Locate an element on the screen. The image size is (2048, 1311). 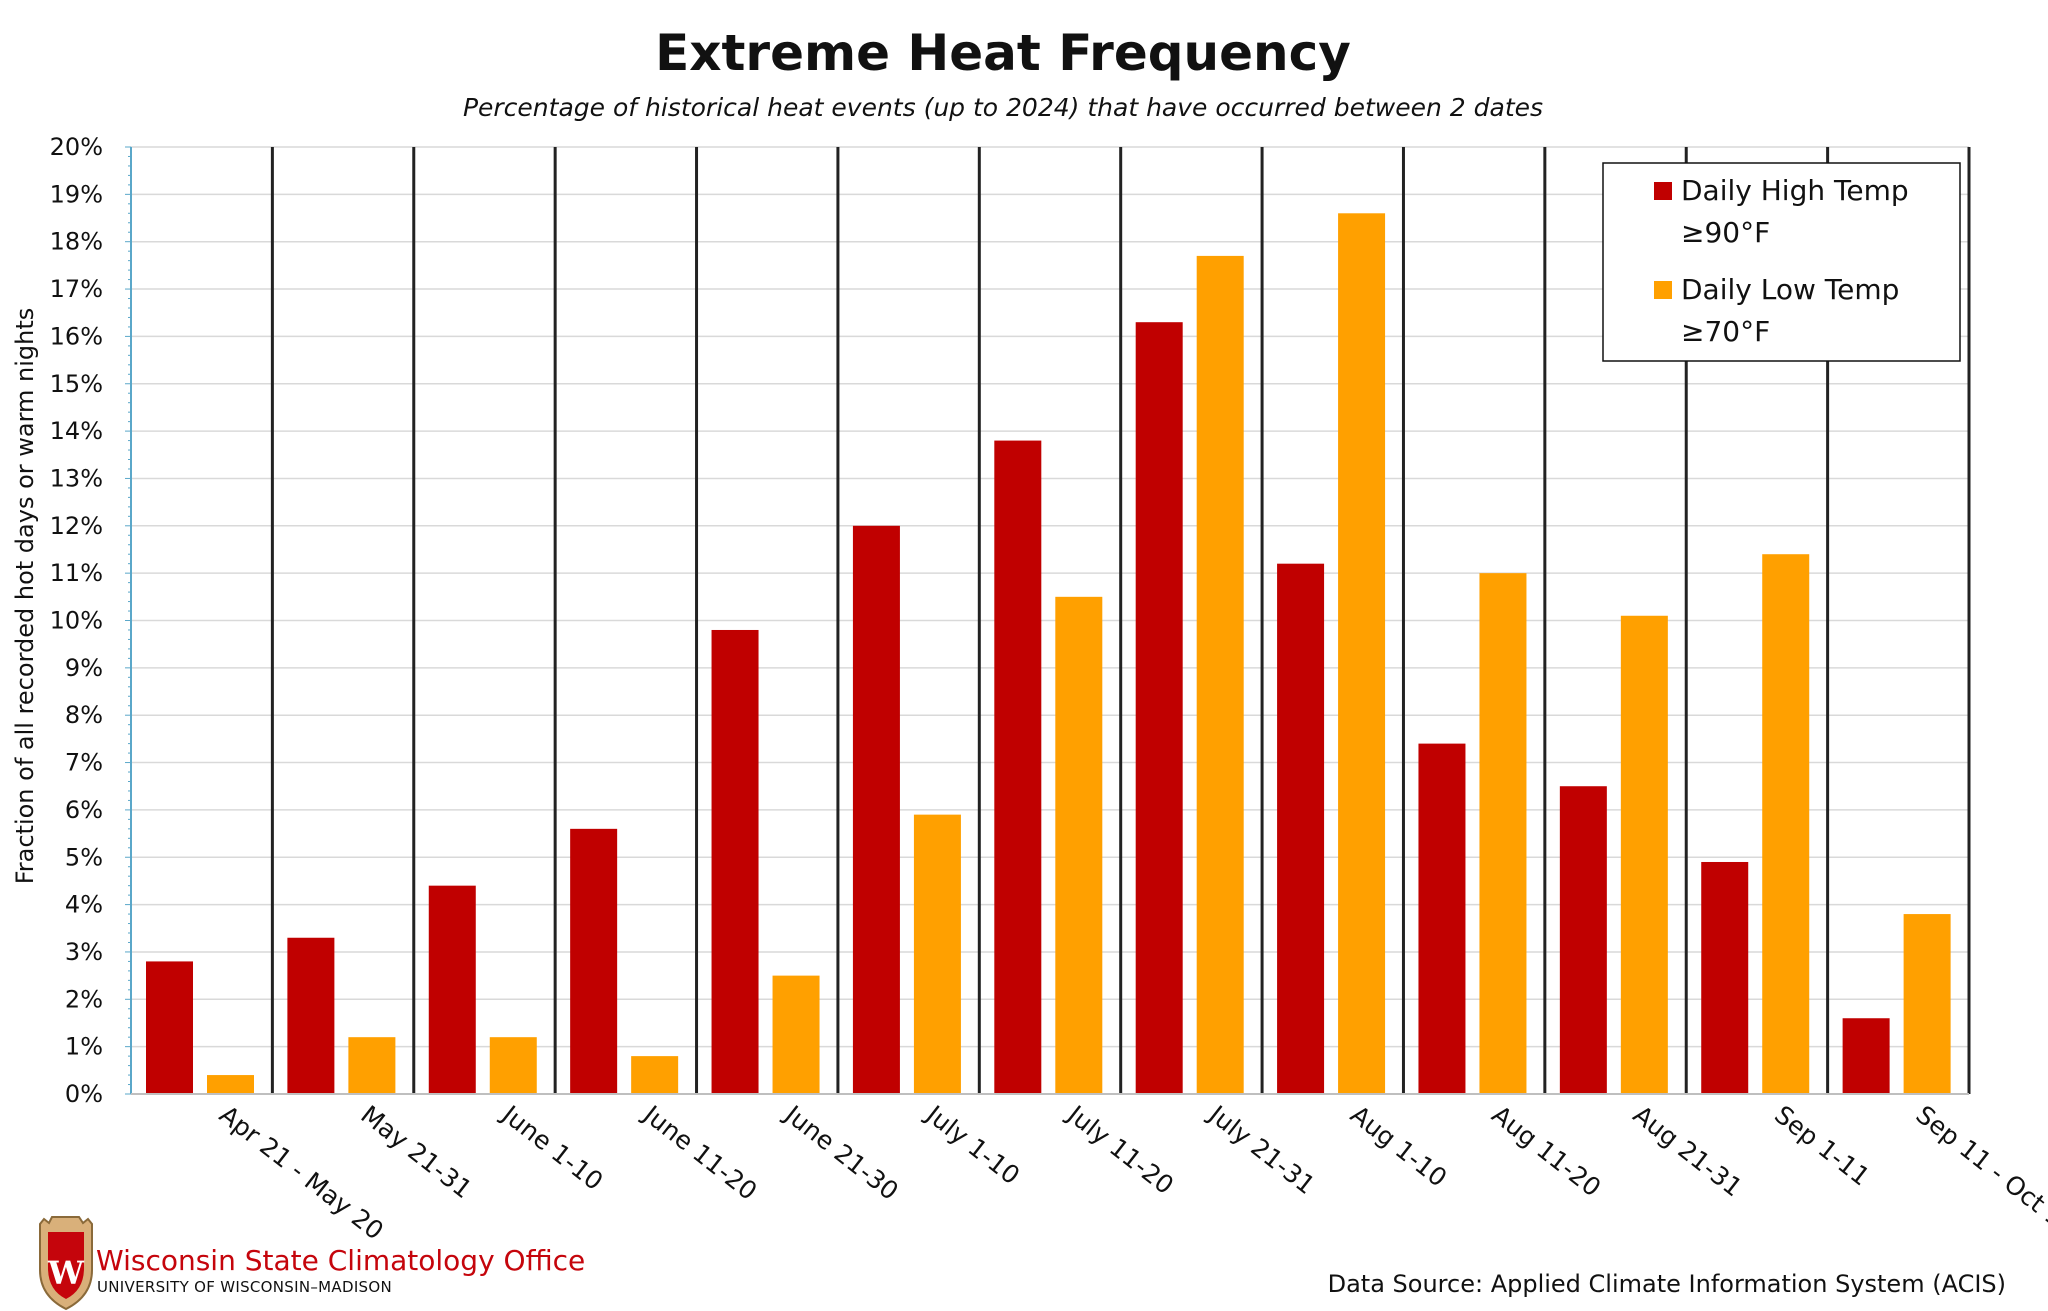
y-tick-label: 11% is located at coordinates (76, 573).